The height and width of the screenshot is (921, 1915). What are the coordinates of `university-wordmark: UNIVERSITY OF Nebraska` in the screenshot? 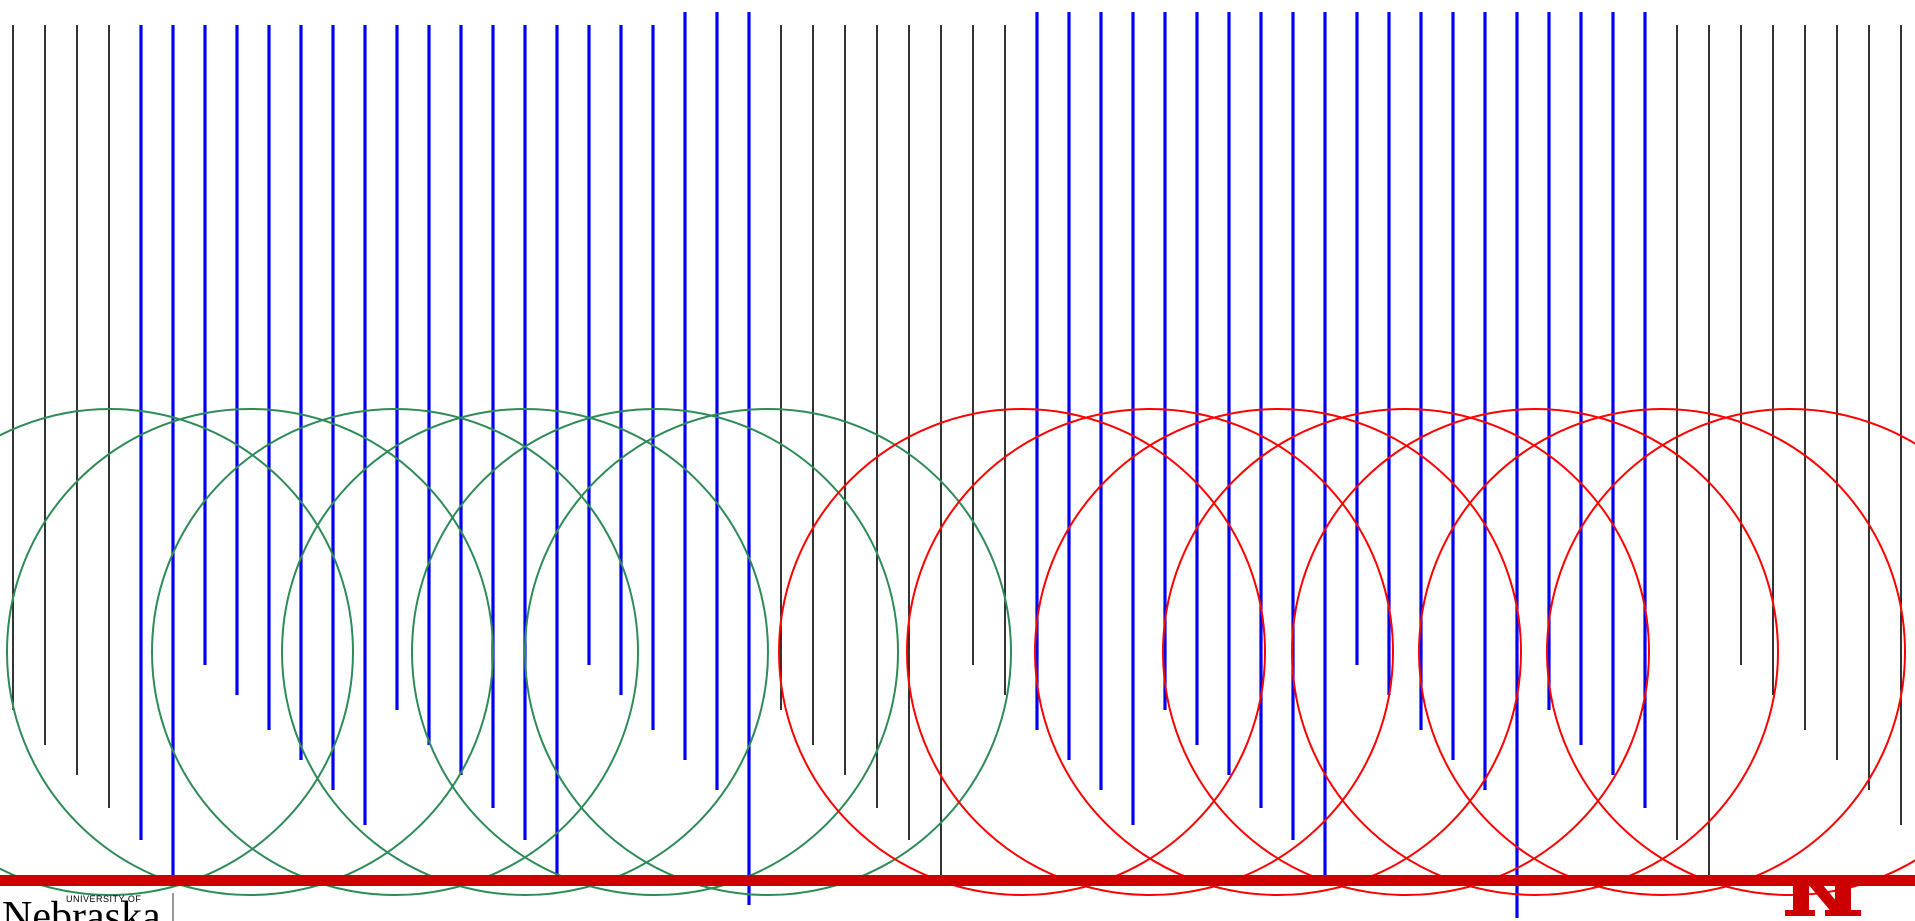 It's located at (90, 907).